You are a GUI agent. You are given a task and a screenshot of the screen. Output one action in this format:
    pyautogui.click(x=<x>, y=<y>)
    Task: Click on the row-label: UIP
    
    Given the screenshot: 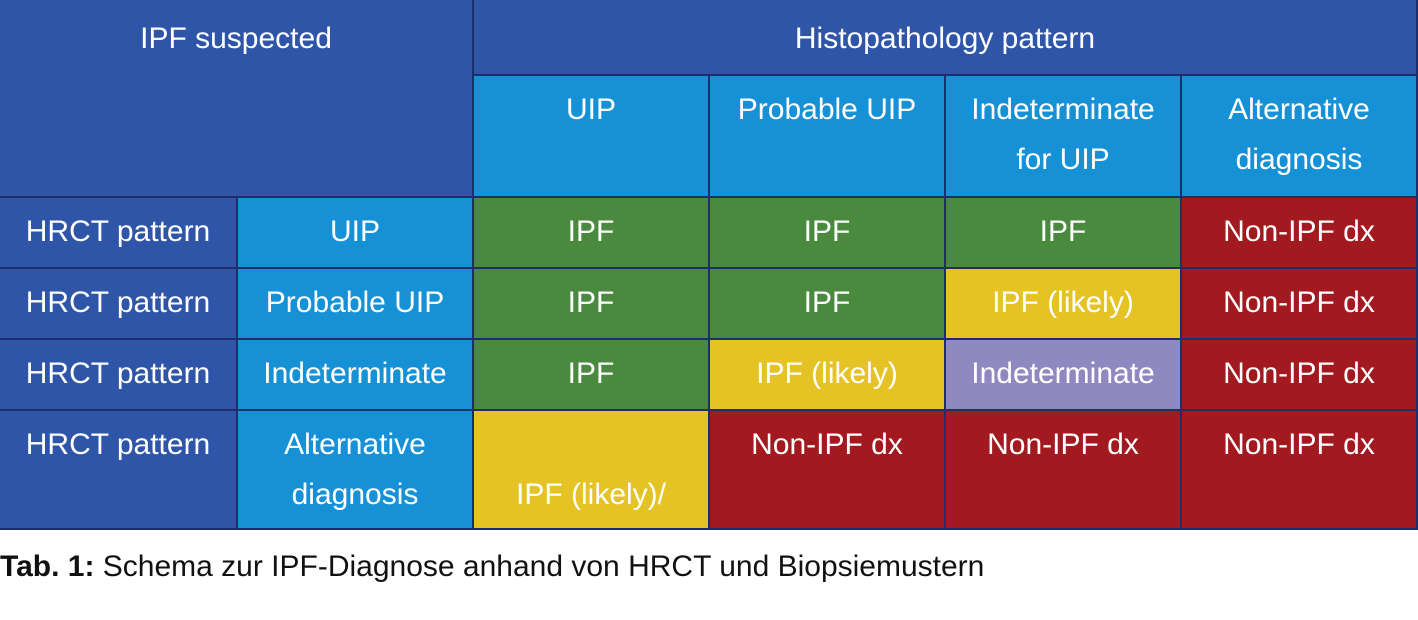 What is the action you would take?
    pyautogui.click(x=356, y=233)
    